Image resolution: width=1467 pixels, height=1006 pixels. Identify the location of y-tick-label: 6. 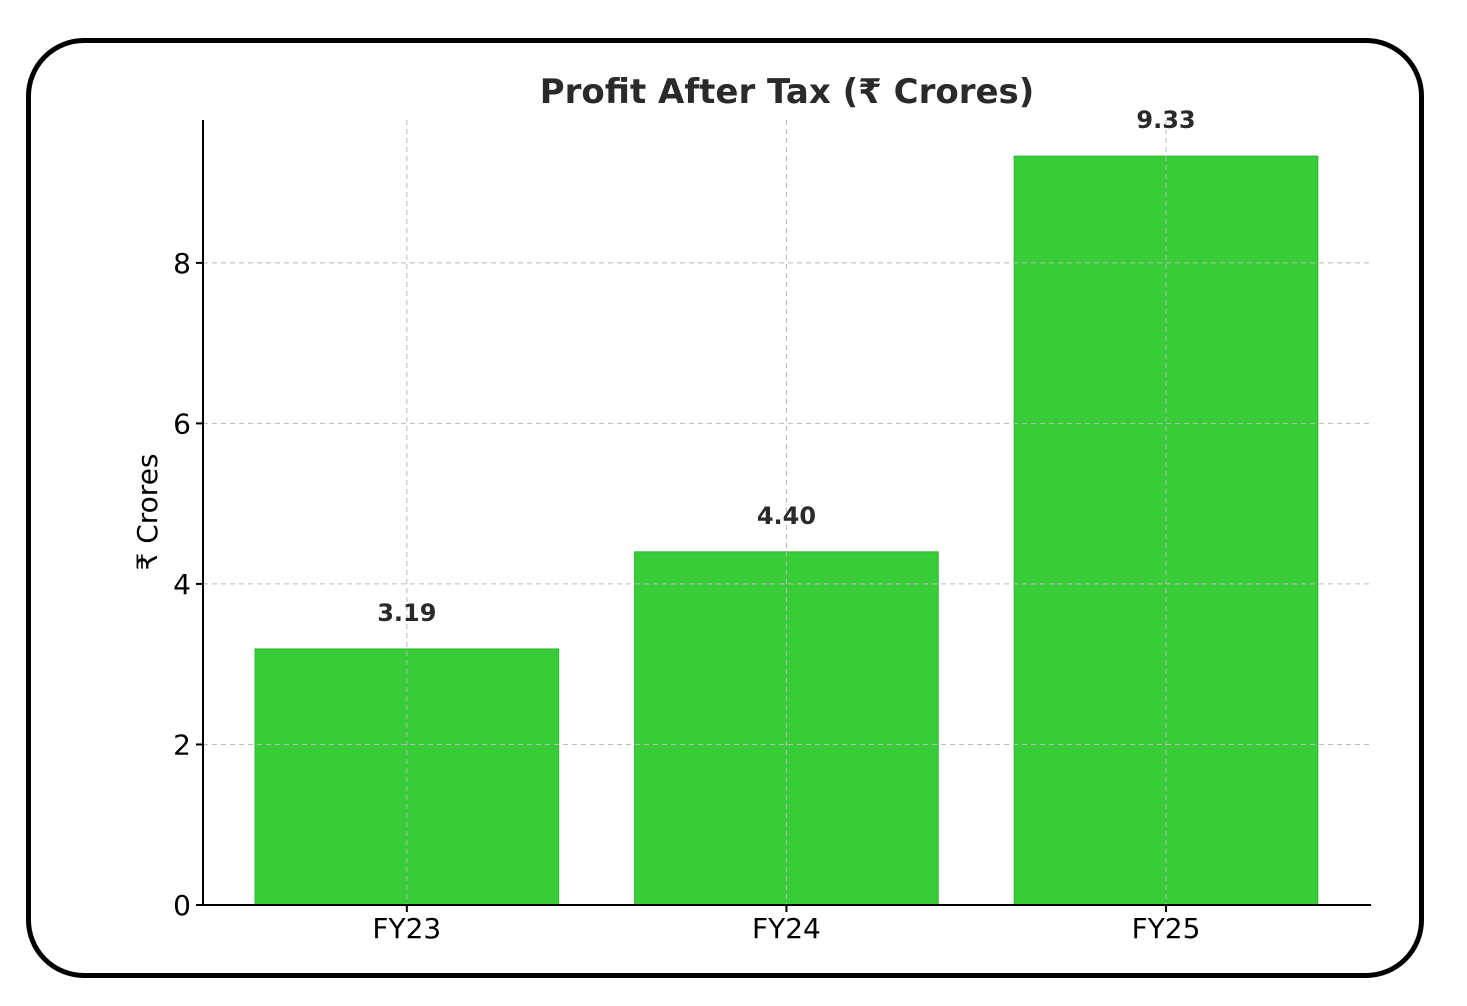
(182, 423).